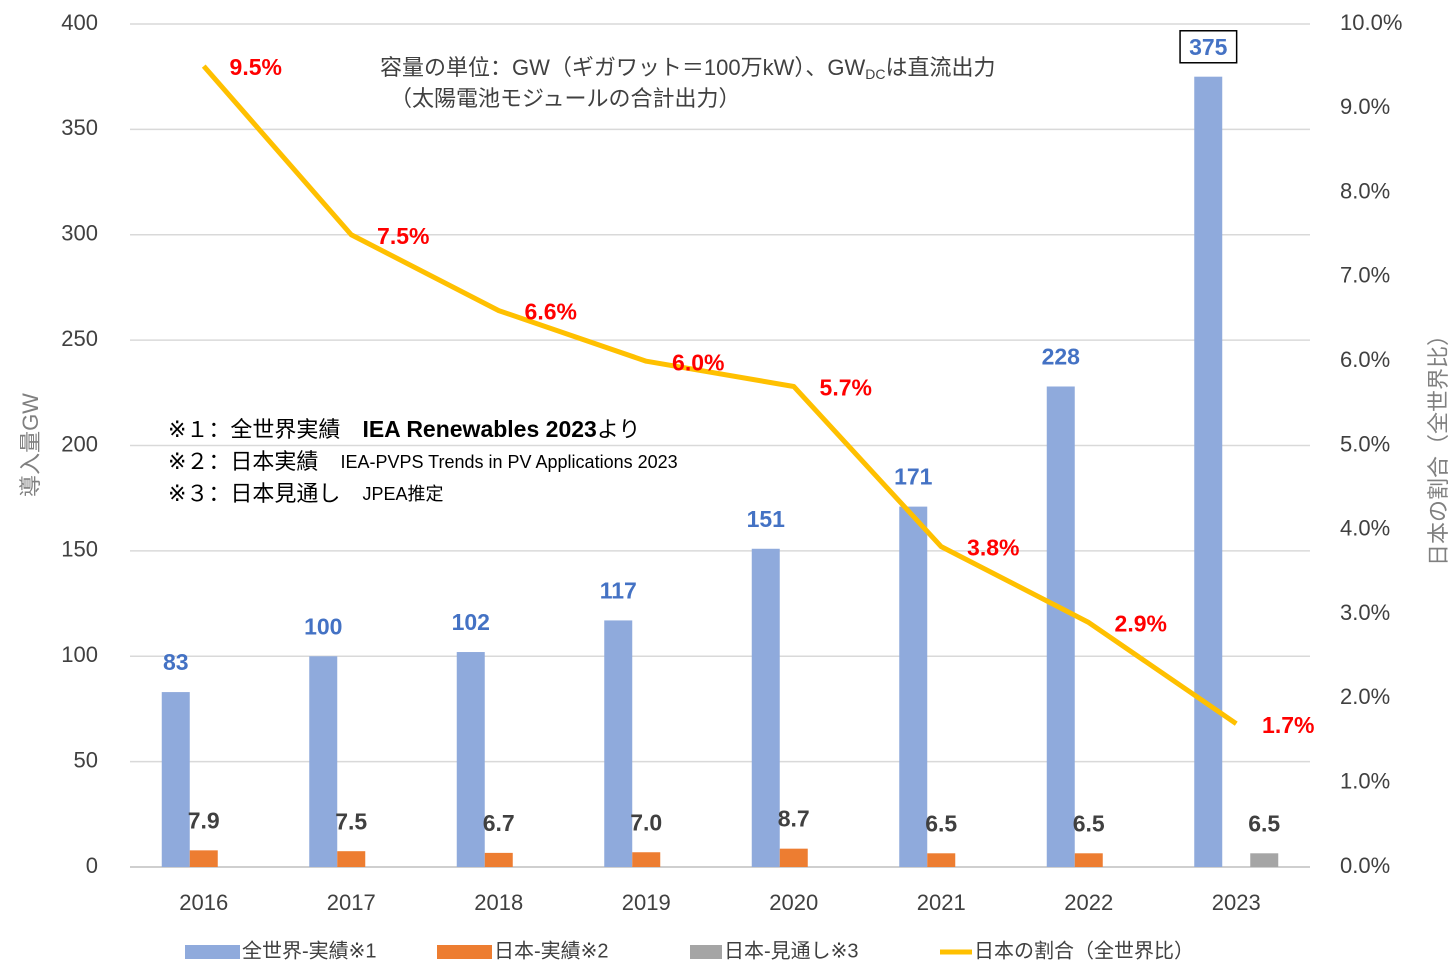  What do you see at coordinates (1438, 445) in the screenshot?
I see `y2-axis-title: 日本の割合（全世界比）` at bounding box center [1438, 445].